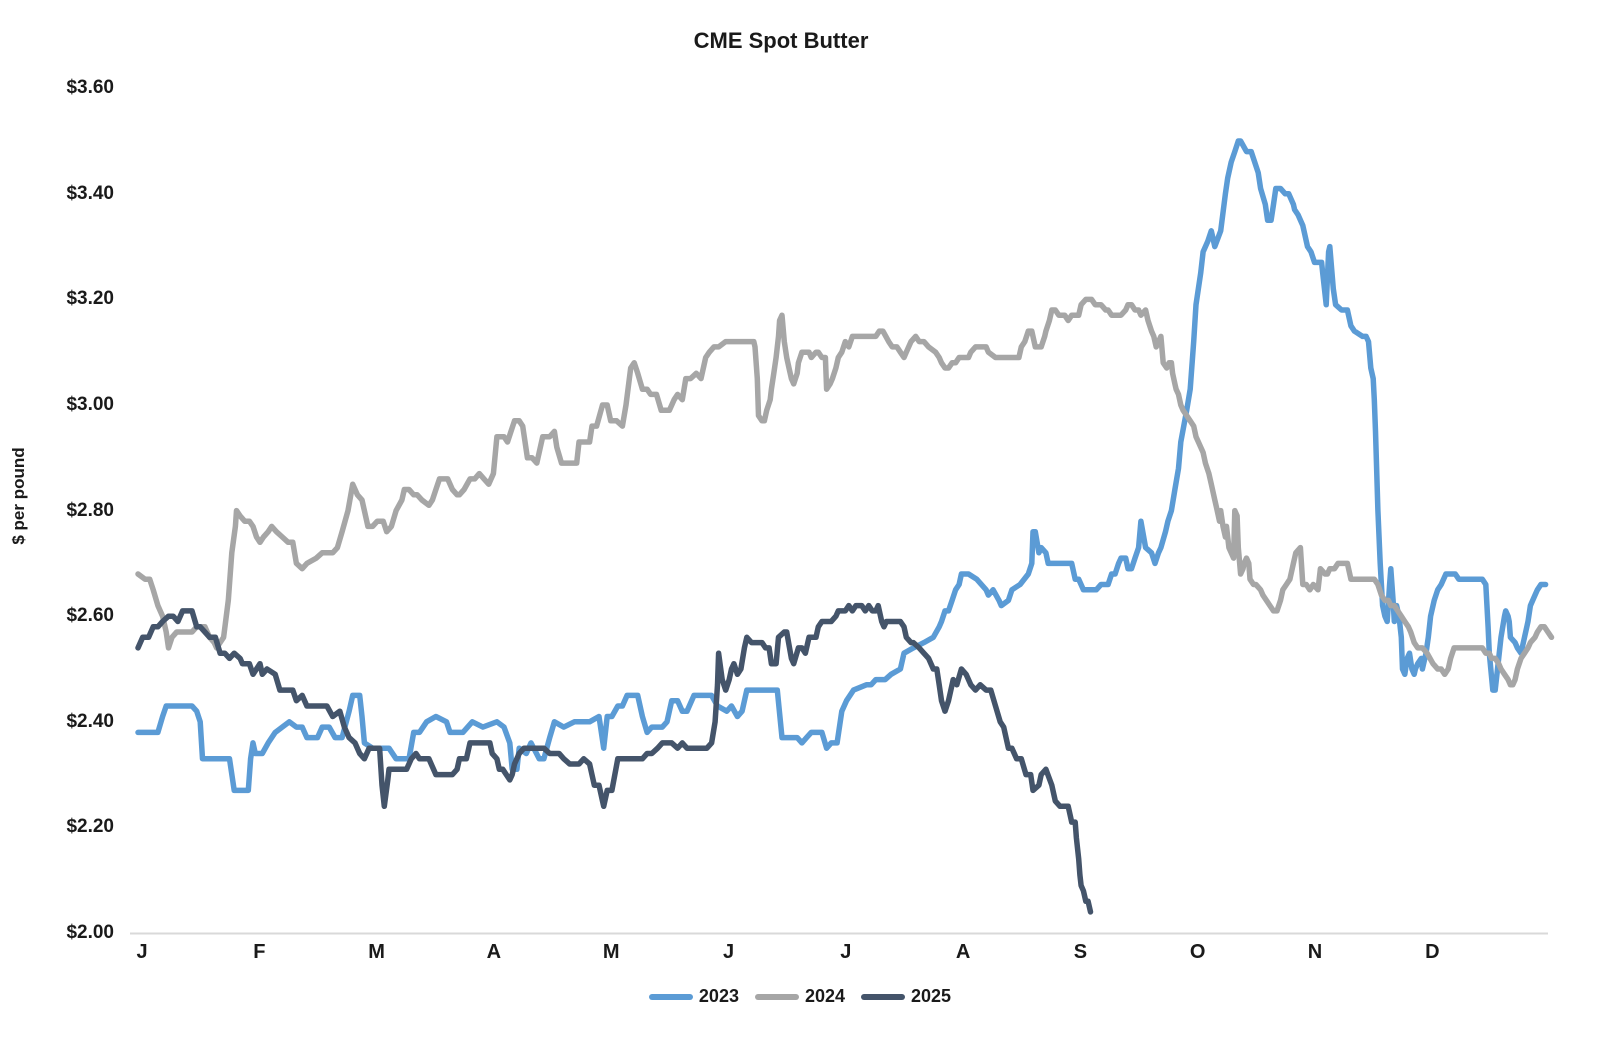 Image resolution: width=1600 pixels, height=1039 pixels. Describe the element at coordinates (18, 496) in the screenshot. I see `y-axis-title: $ per pound` at that location.